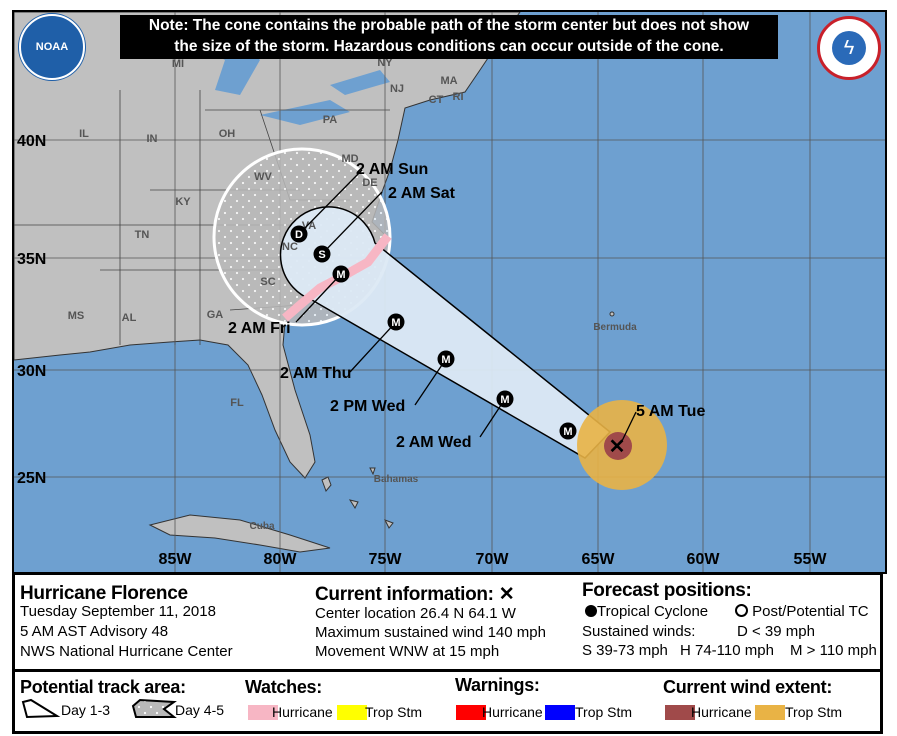 This screenshot has height=736, width=897. Describe the element at coordinates (396, 479) in the screenshot. I see `region-label: Bahamas` at that location.